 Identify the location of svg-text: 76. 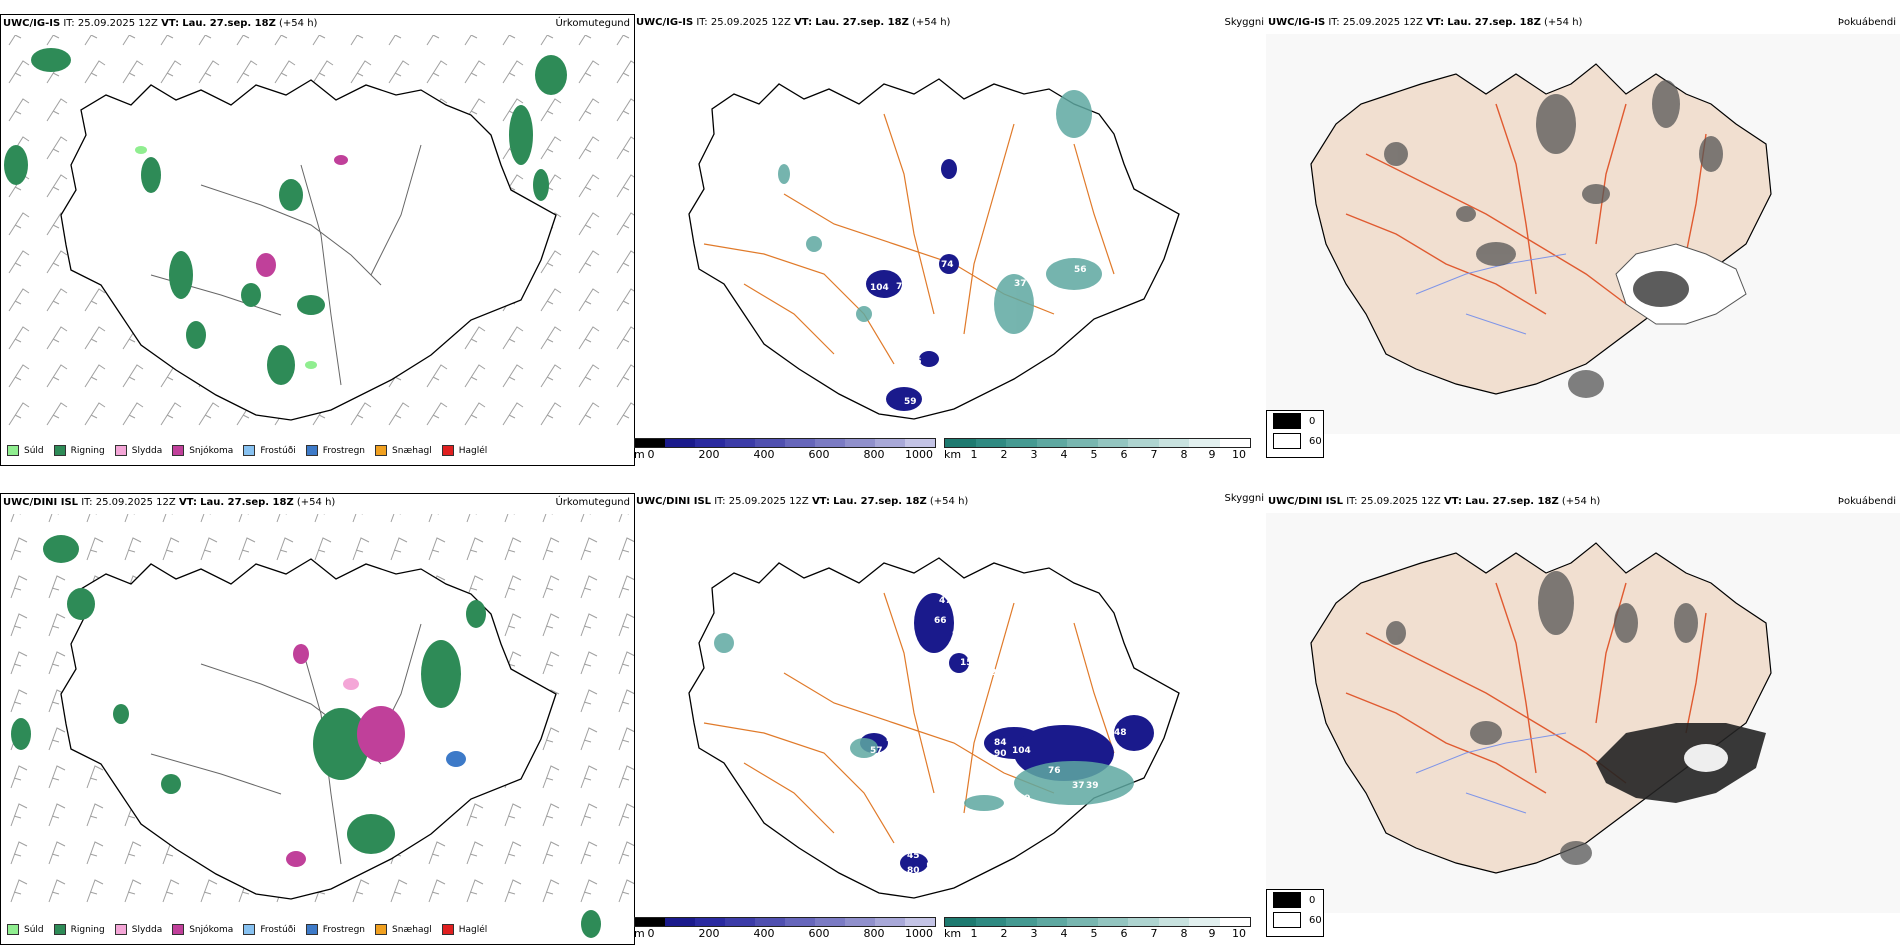
(1054, 771).